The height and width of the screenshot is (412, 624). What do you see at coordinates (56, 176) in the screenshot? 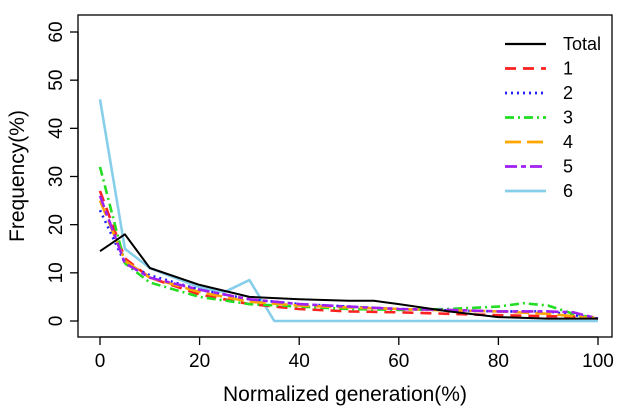
I see `y-tick-label: 30` at bounding box center [56, 176].